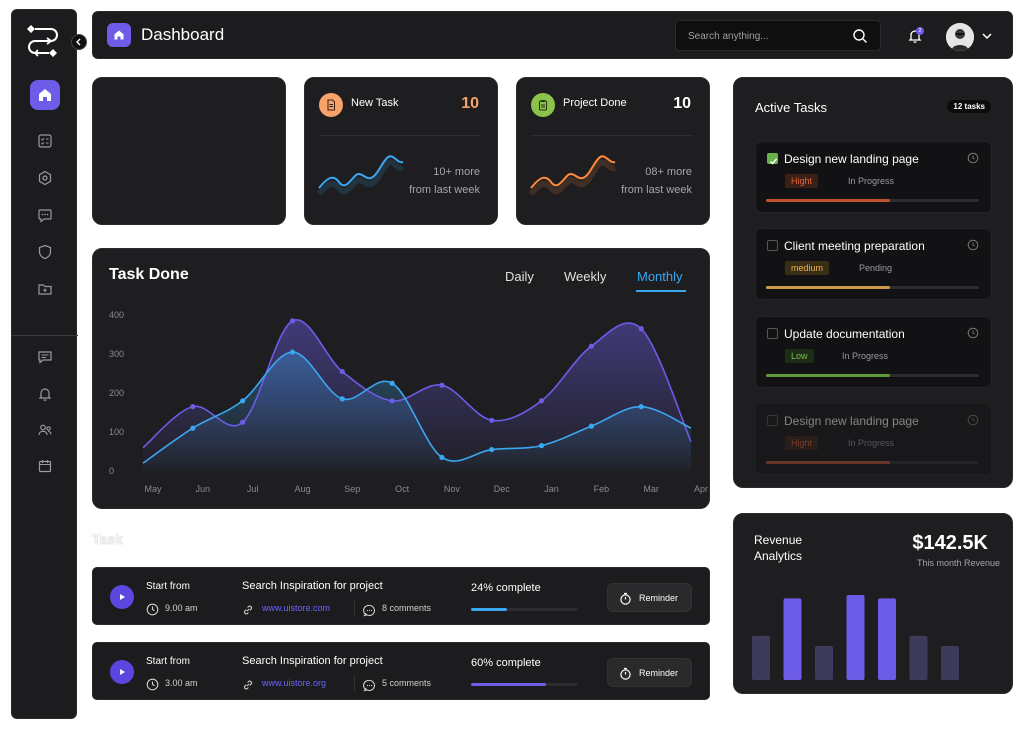 The image size is (1023, 731). What do you see at coordinates (296, 608) in the screenshot?
I see `task-link: www.uistore.com` at bounding box center [296, 608].